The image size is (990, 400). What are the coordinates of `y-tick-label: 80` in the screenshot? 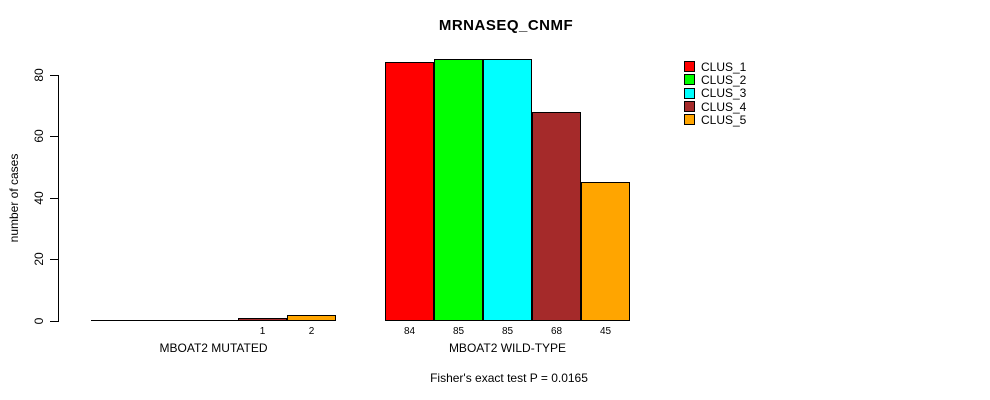 It's located at (39, 74).